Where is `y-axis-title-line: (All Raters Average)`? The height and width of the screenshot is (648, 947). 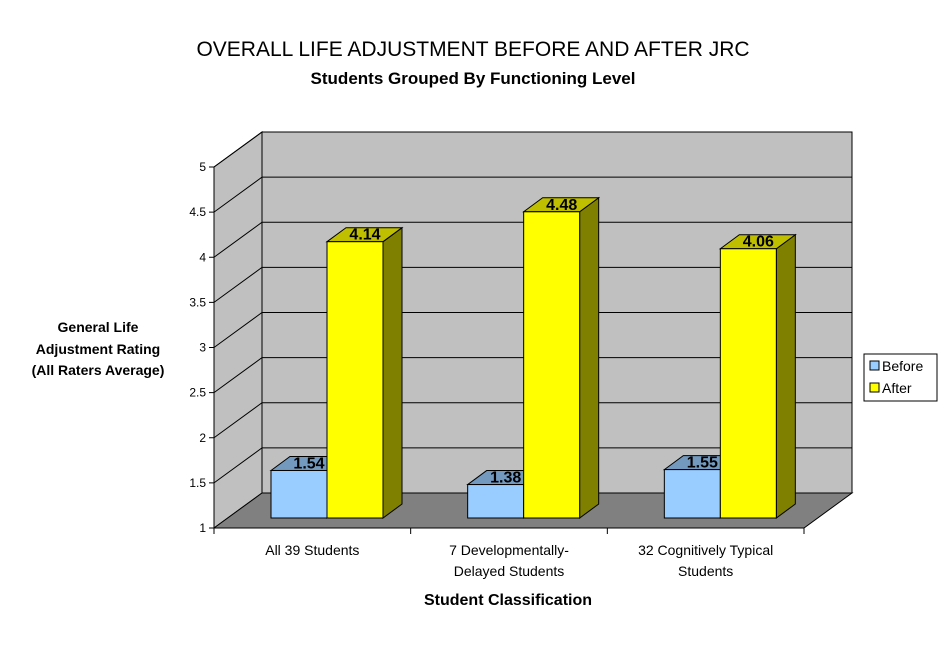 y-axis-title-line: (All Raters Average) is located at coordinates (98, 370).